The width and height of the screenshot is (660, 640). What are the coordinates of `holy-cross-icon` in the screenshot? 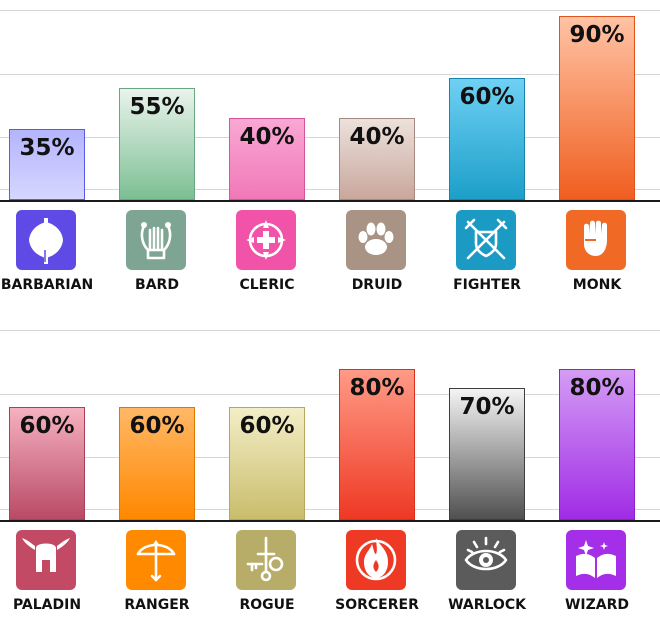 It's located at (266, 240).